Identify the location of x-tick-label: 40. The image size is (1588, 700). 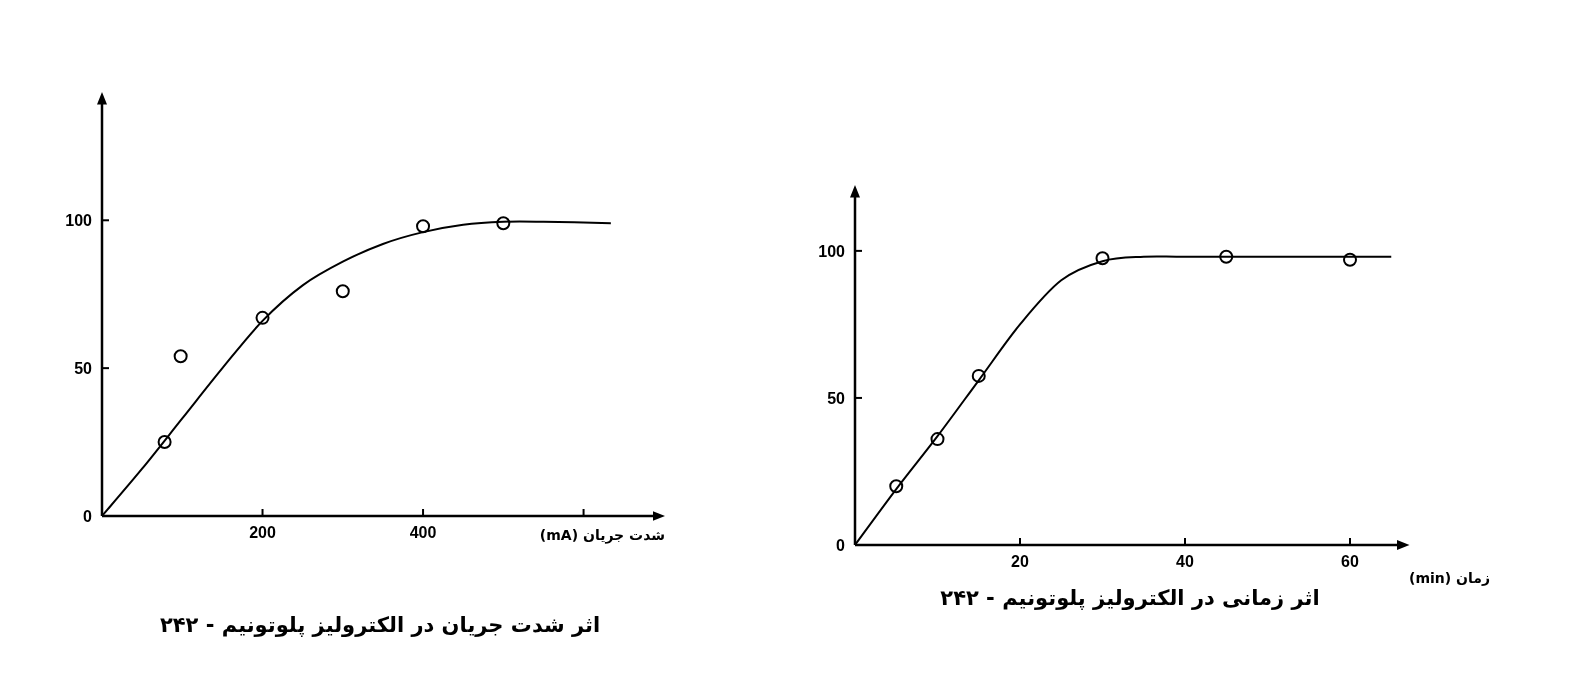
(1185, 561).